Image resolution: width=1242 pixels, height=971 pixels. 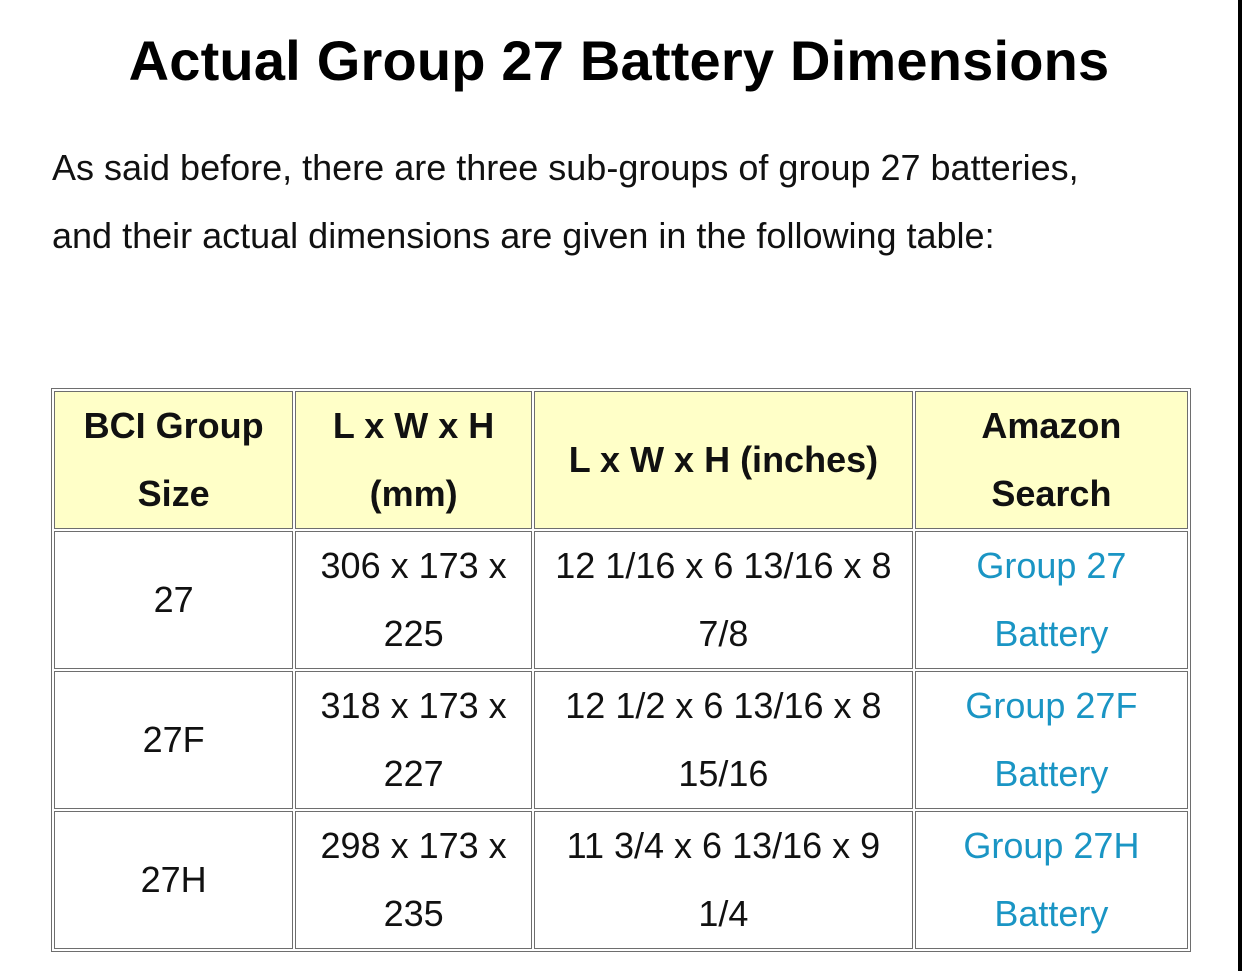 I want to click on cell-dimensions-inches: 11 3/4 x 6 13/16 x 9 1/4, so click(x=723, y=880).